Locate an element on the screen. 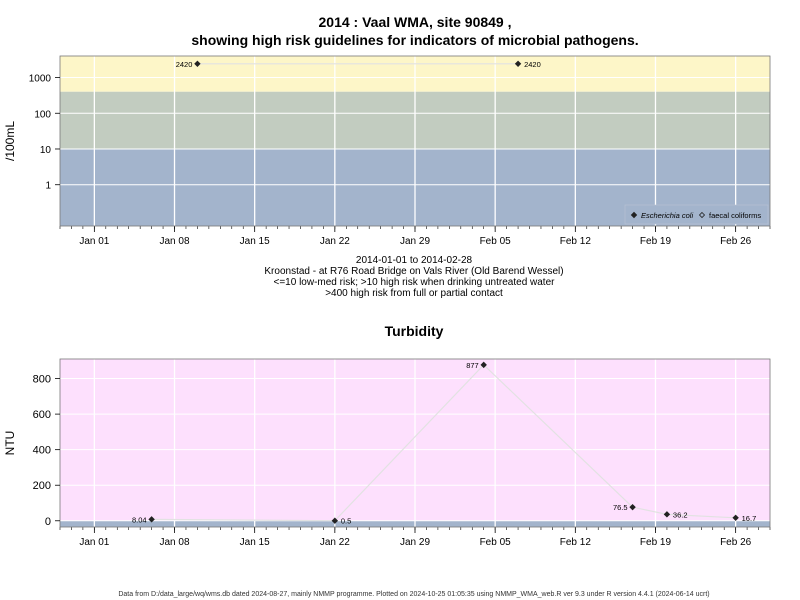  p1-y-tick-label: 10 is located at coordinates (46, 150).